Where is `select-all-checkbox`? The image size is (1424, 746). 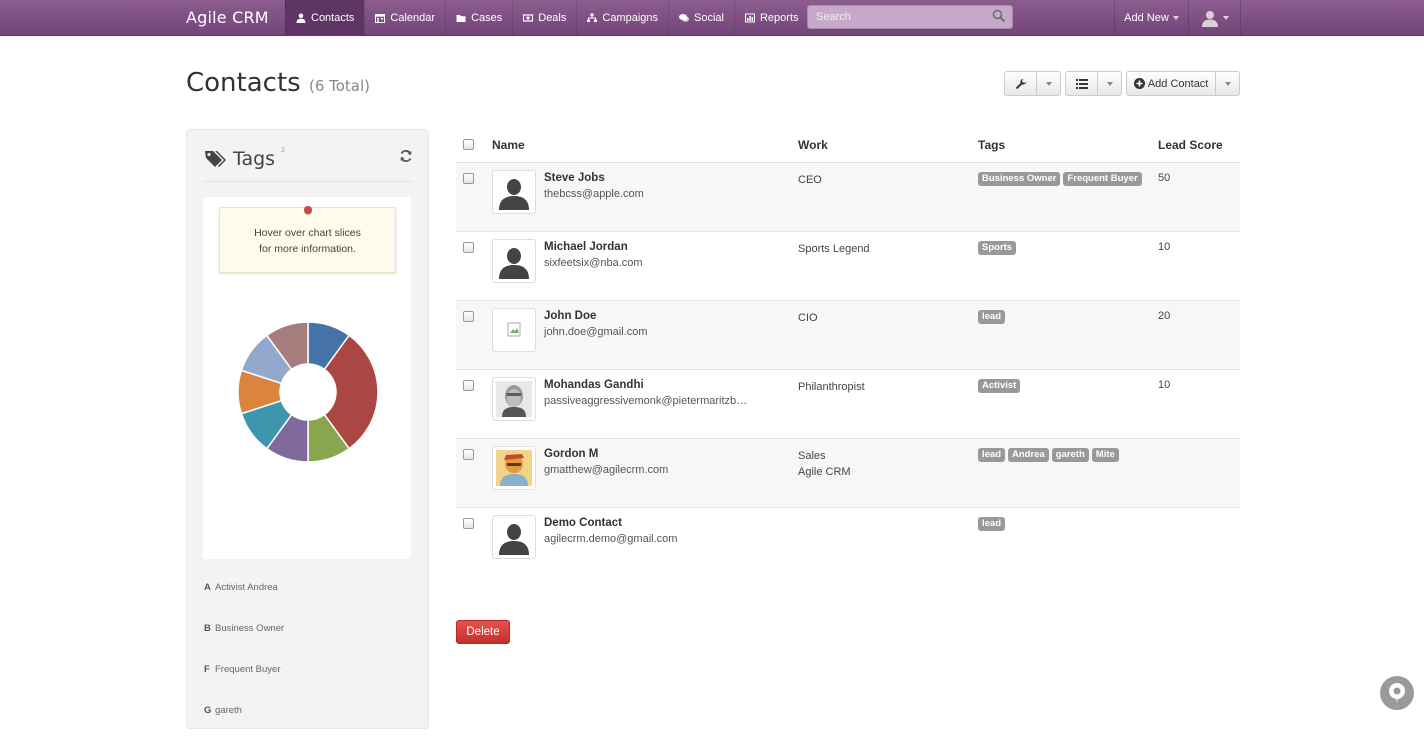 select-all-checkbox is located at coordinates (468, 144).